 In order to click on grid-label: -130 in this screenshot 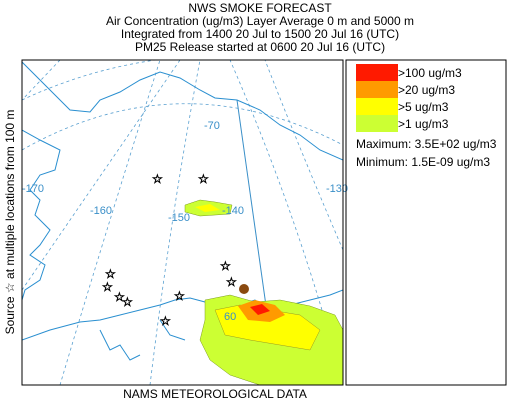, I will do `click(337, 189)`.